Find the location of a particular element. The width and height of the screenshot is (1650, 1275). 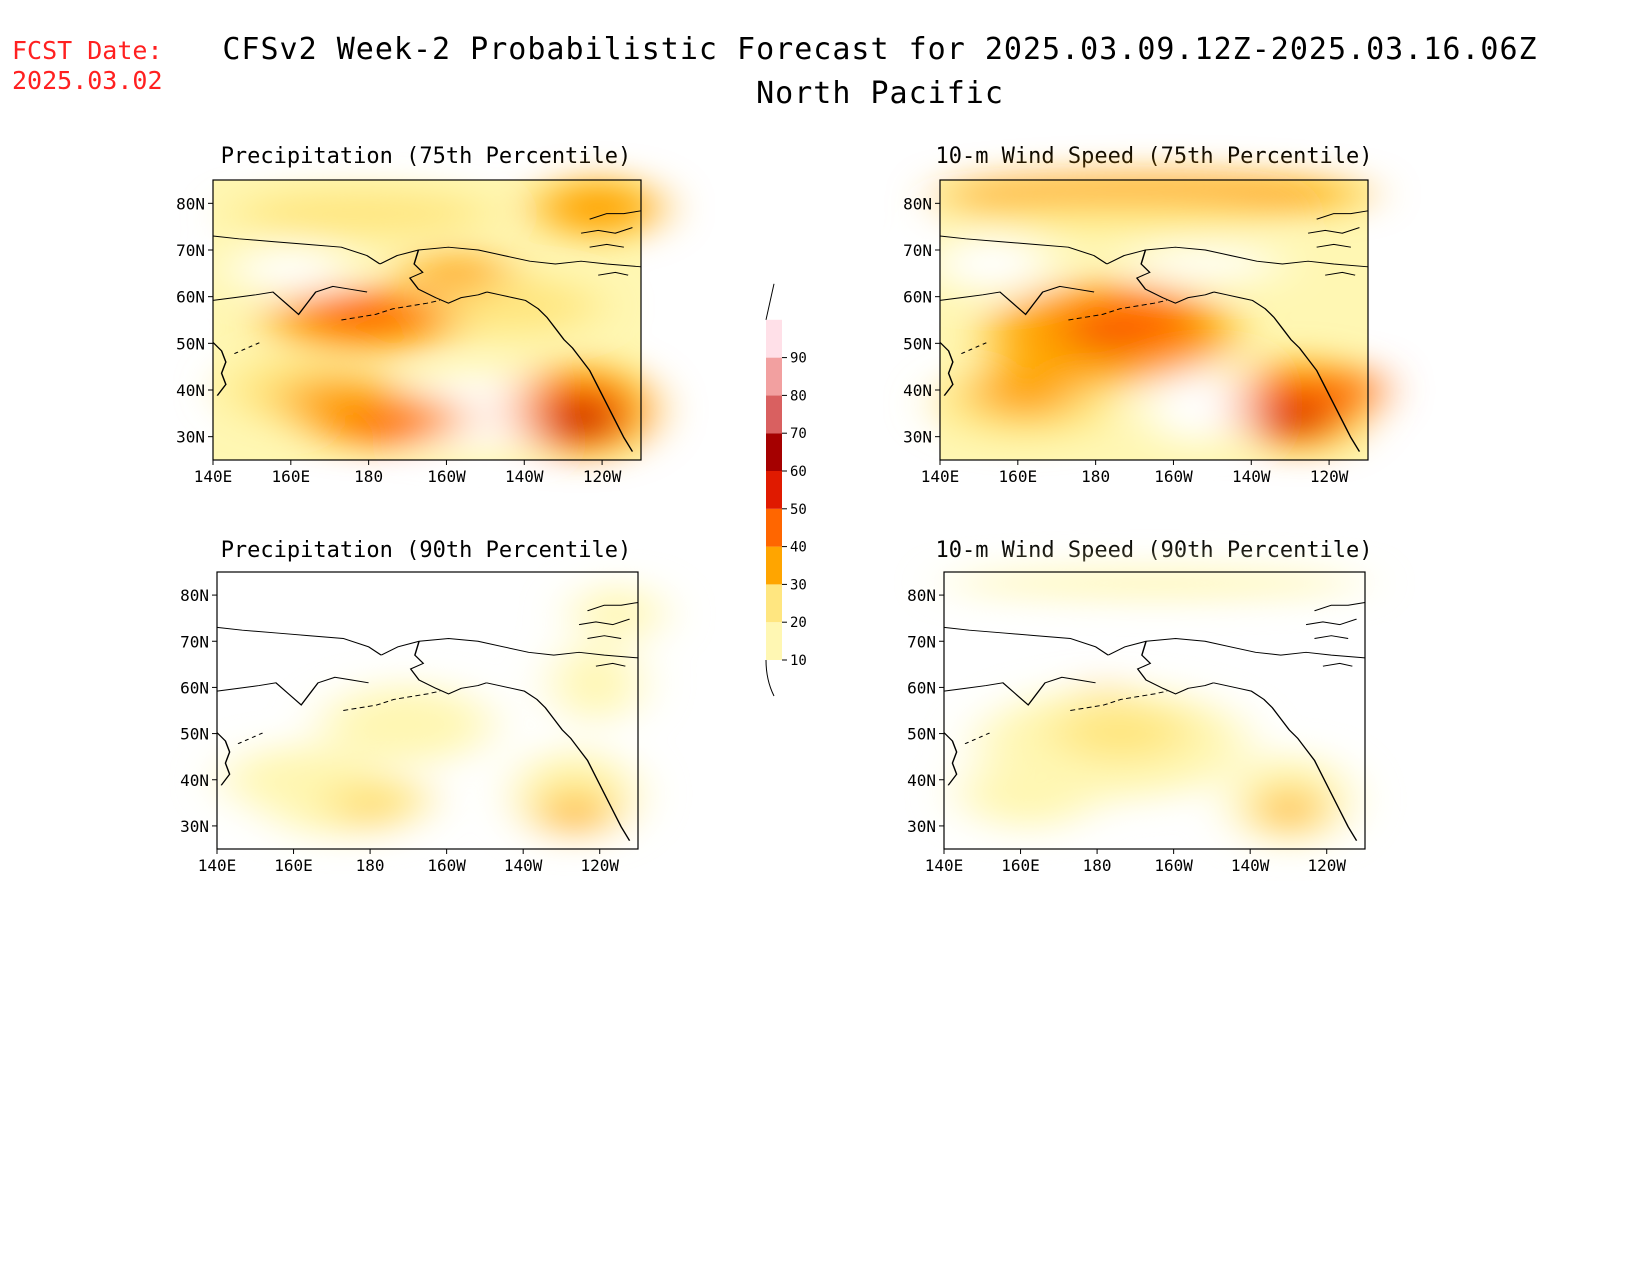

forecast-date-label: FCST Date: is located at coordinates (87, 50).